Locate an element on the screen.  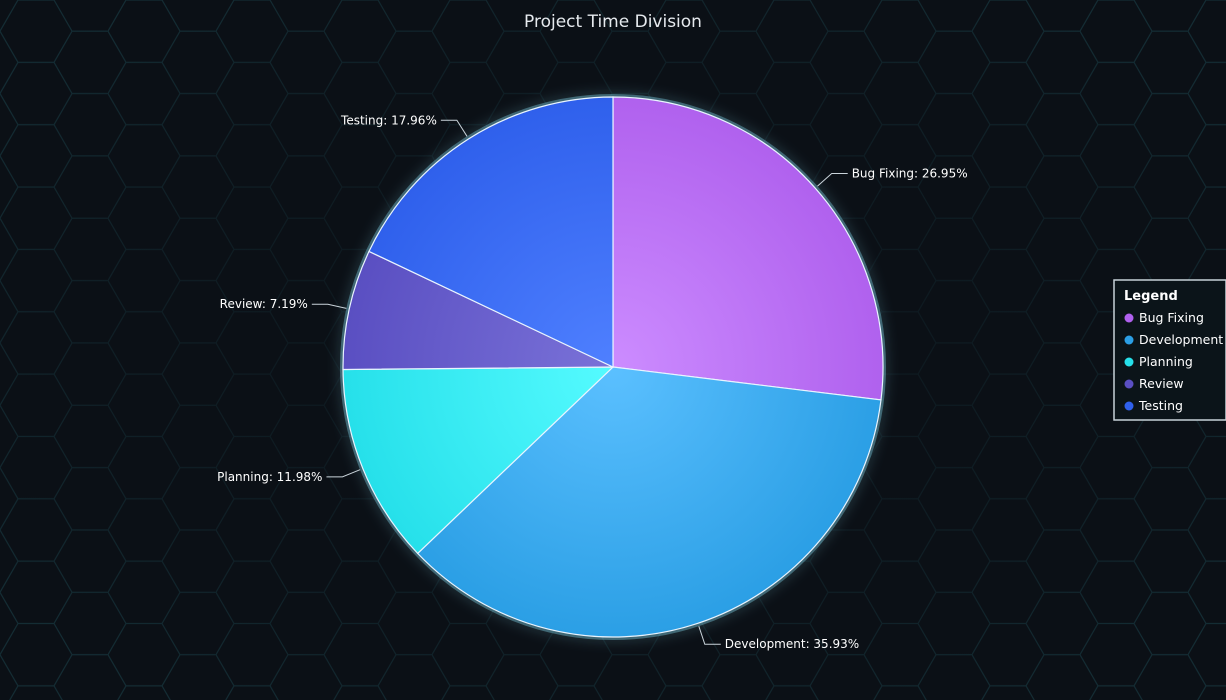
leader-line-development is located at coordinates (709, 635).